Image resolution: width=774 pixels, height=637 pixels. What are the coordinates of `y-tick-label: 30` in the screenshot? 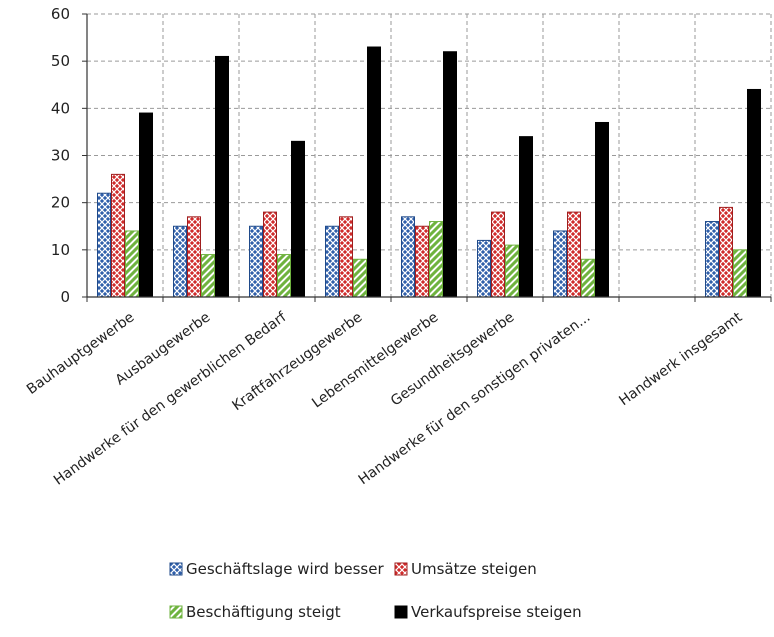 It's located at (60, 156).